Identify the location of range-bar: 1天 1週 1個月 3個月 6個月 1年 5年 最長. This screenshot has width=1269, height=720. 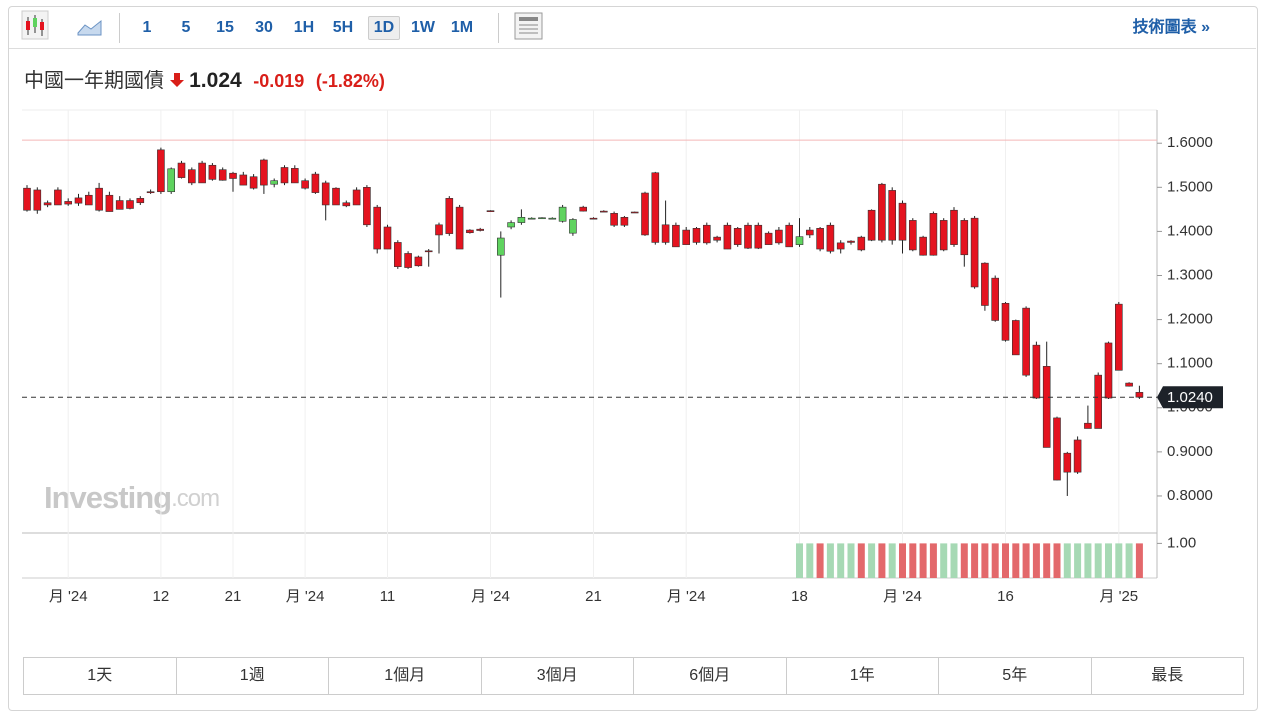
(633, 676).